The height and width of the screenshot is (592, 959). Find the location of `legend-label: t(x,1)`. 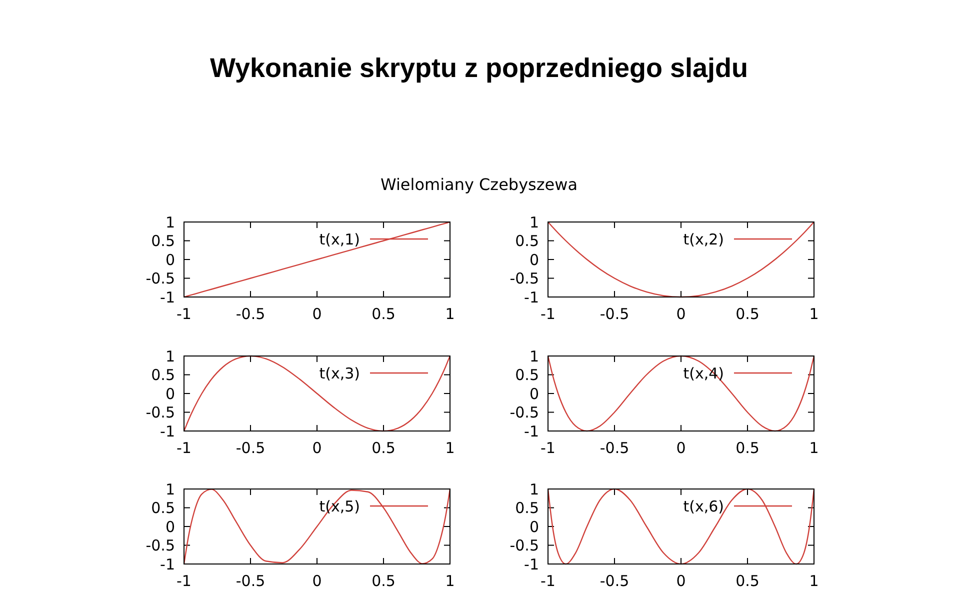

legend-label: t(x,1) is located at coordinates (339, 239).